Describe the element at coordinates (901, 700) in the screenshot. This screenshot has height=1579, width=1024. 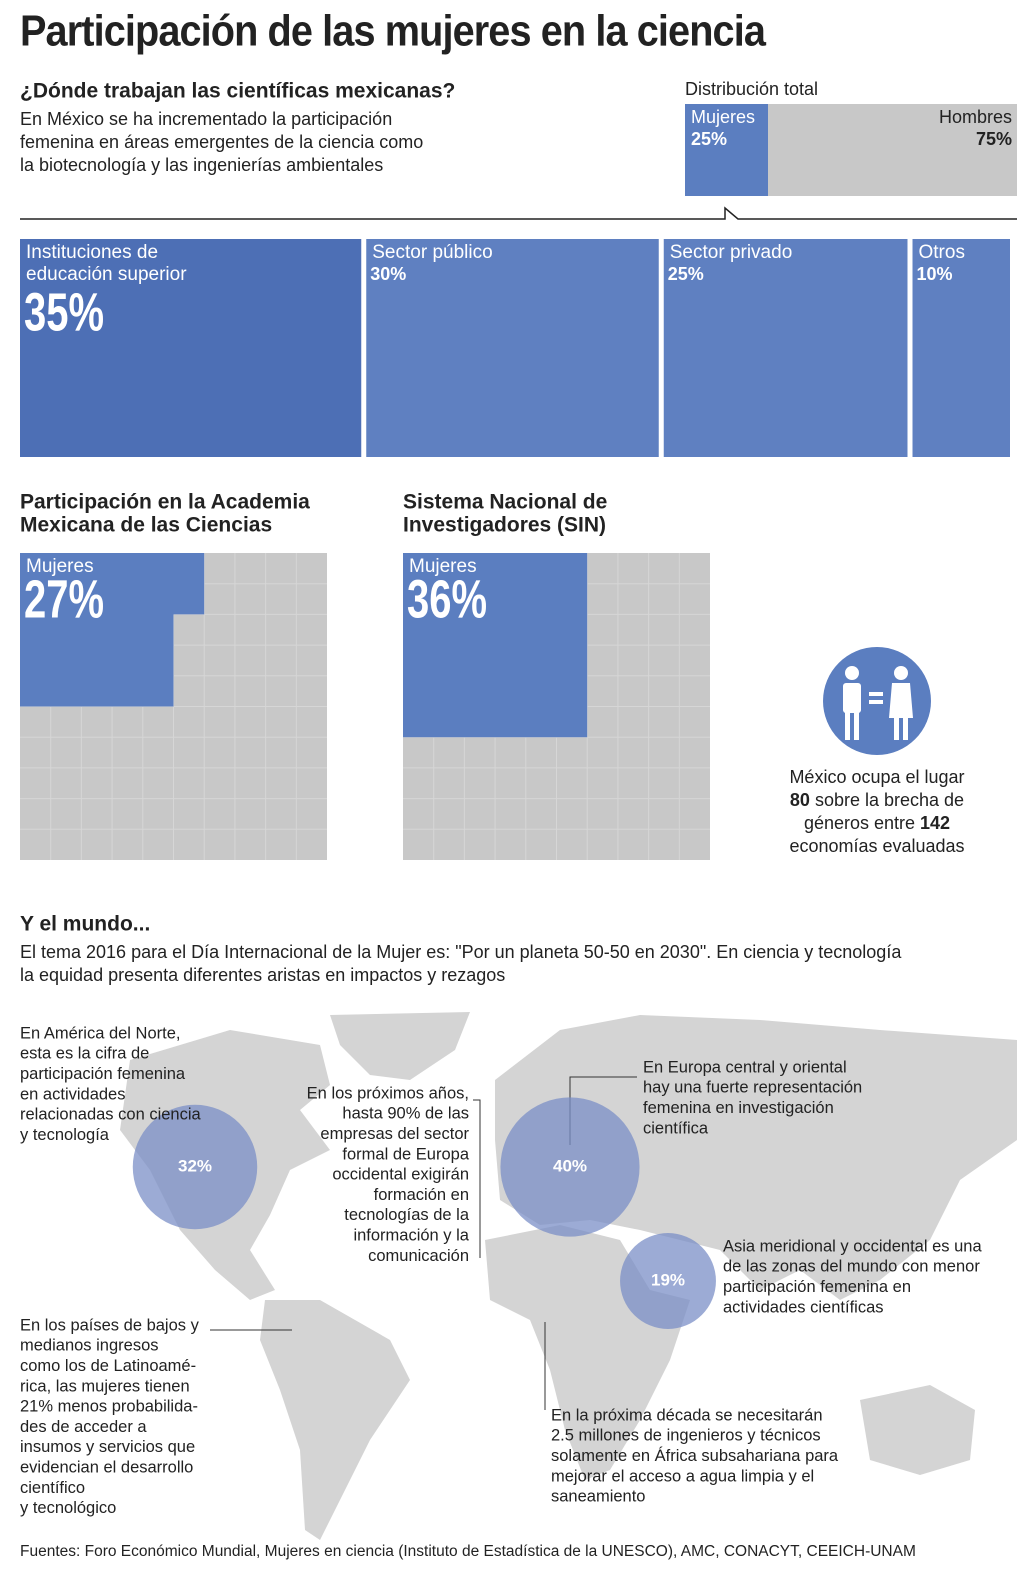
I see `icon-dress` at that location.